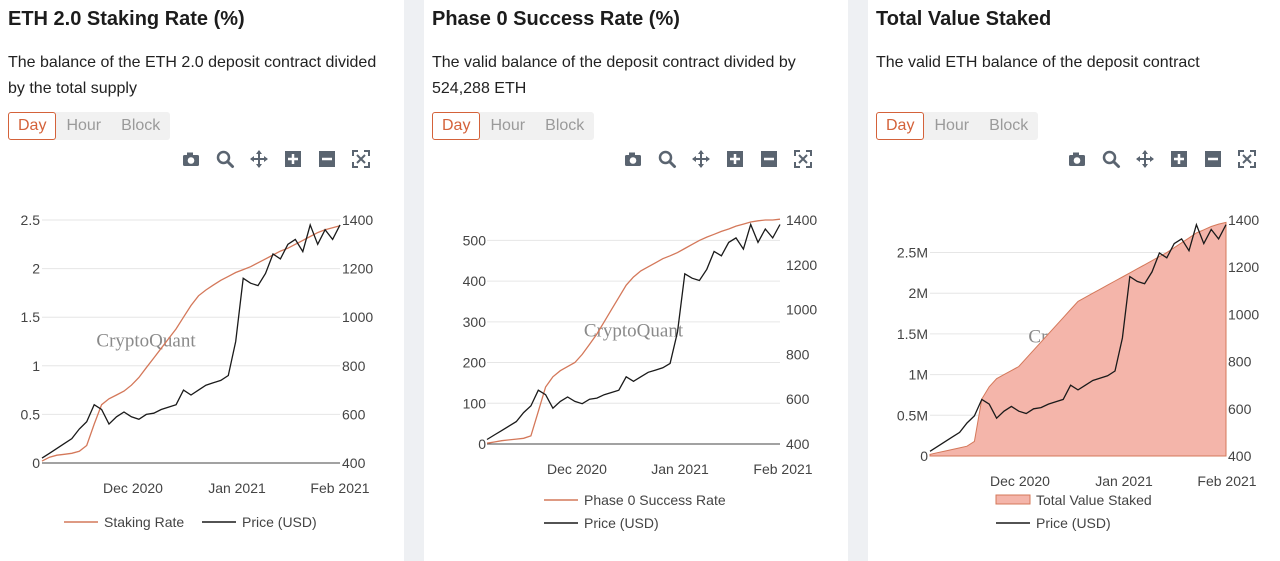 This screenshot has height=561, width=1280. What do you see at coordinates (126, 19) in the screenshot?
I see `card-title: ETH 2.0 Staking Rate (%)` at bounding box center [126, 19].